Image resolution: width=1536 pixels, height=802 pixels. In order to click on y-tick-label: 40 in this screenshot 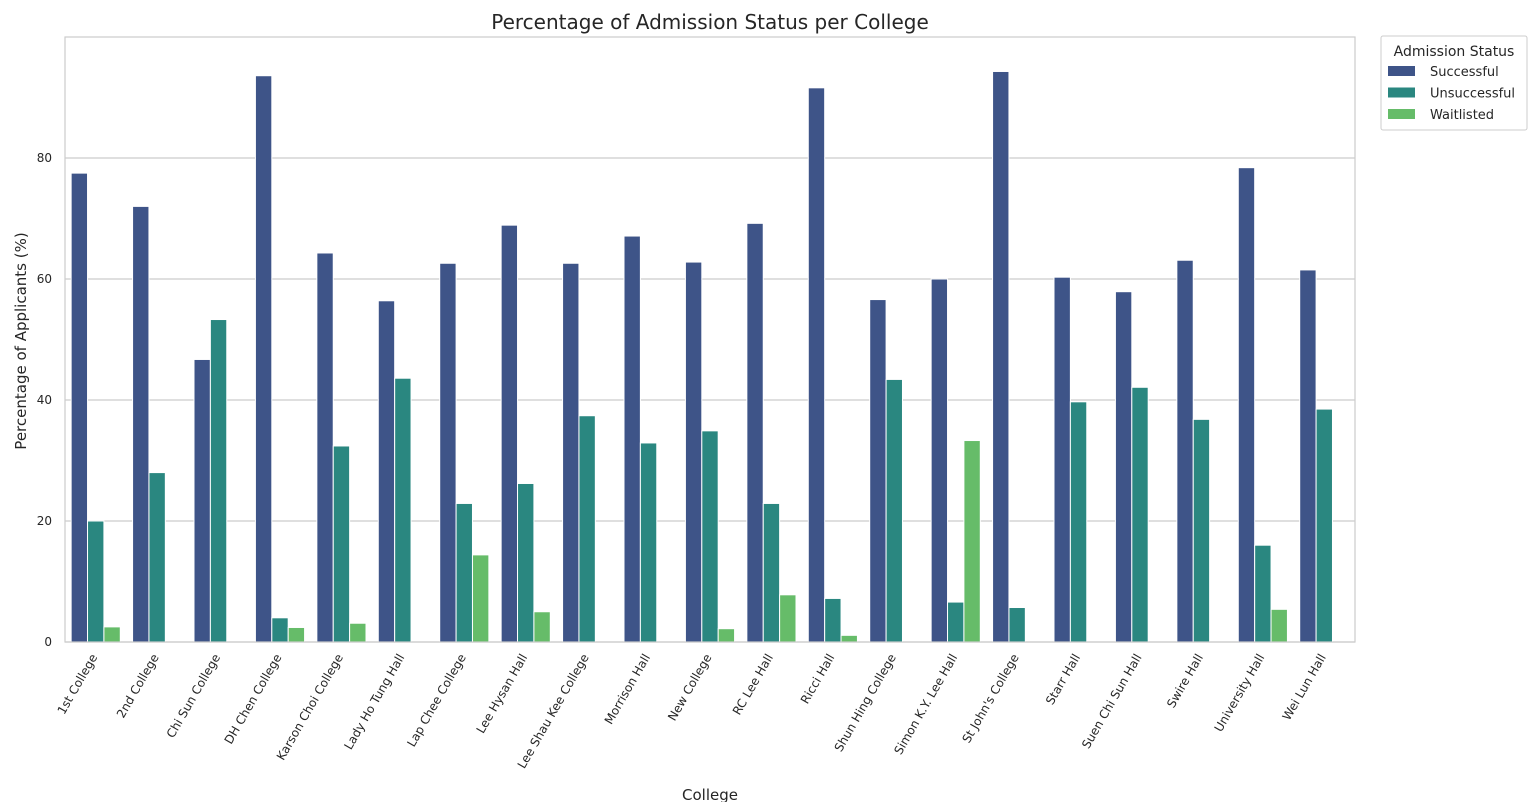, I will do `click(44, 400)`.